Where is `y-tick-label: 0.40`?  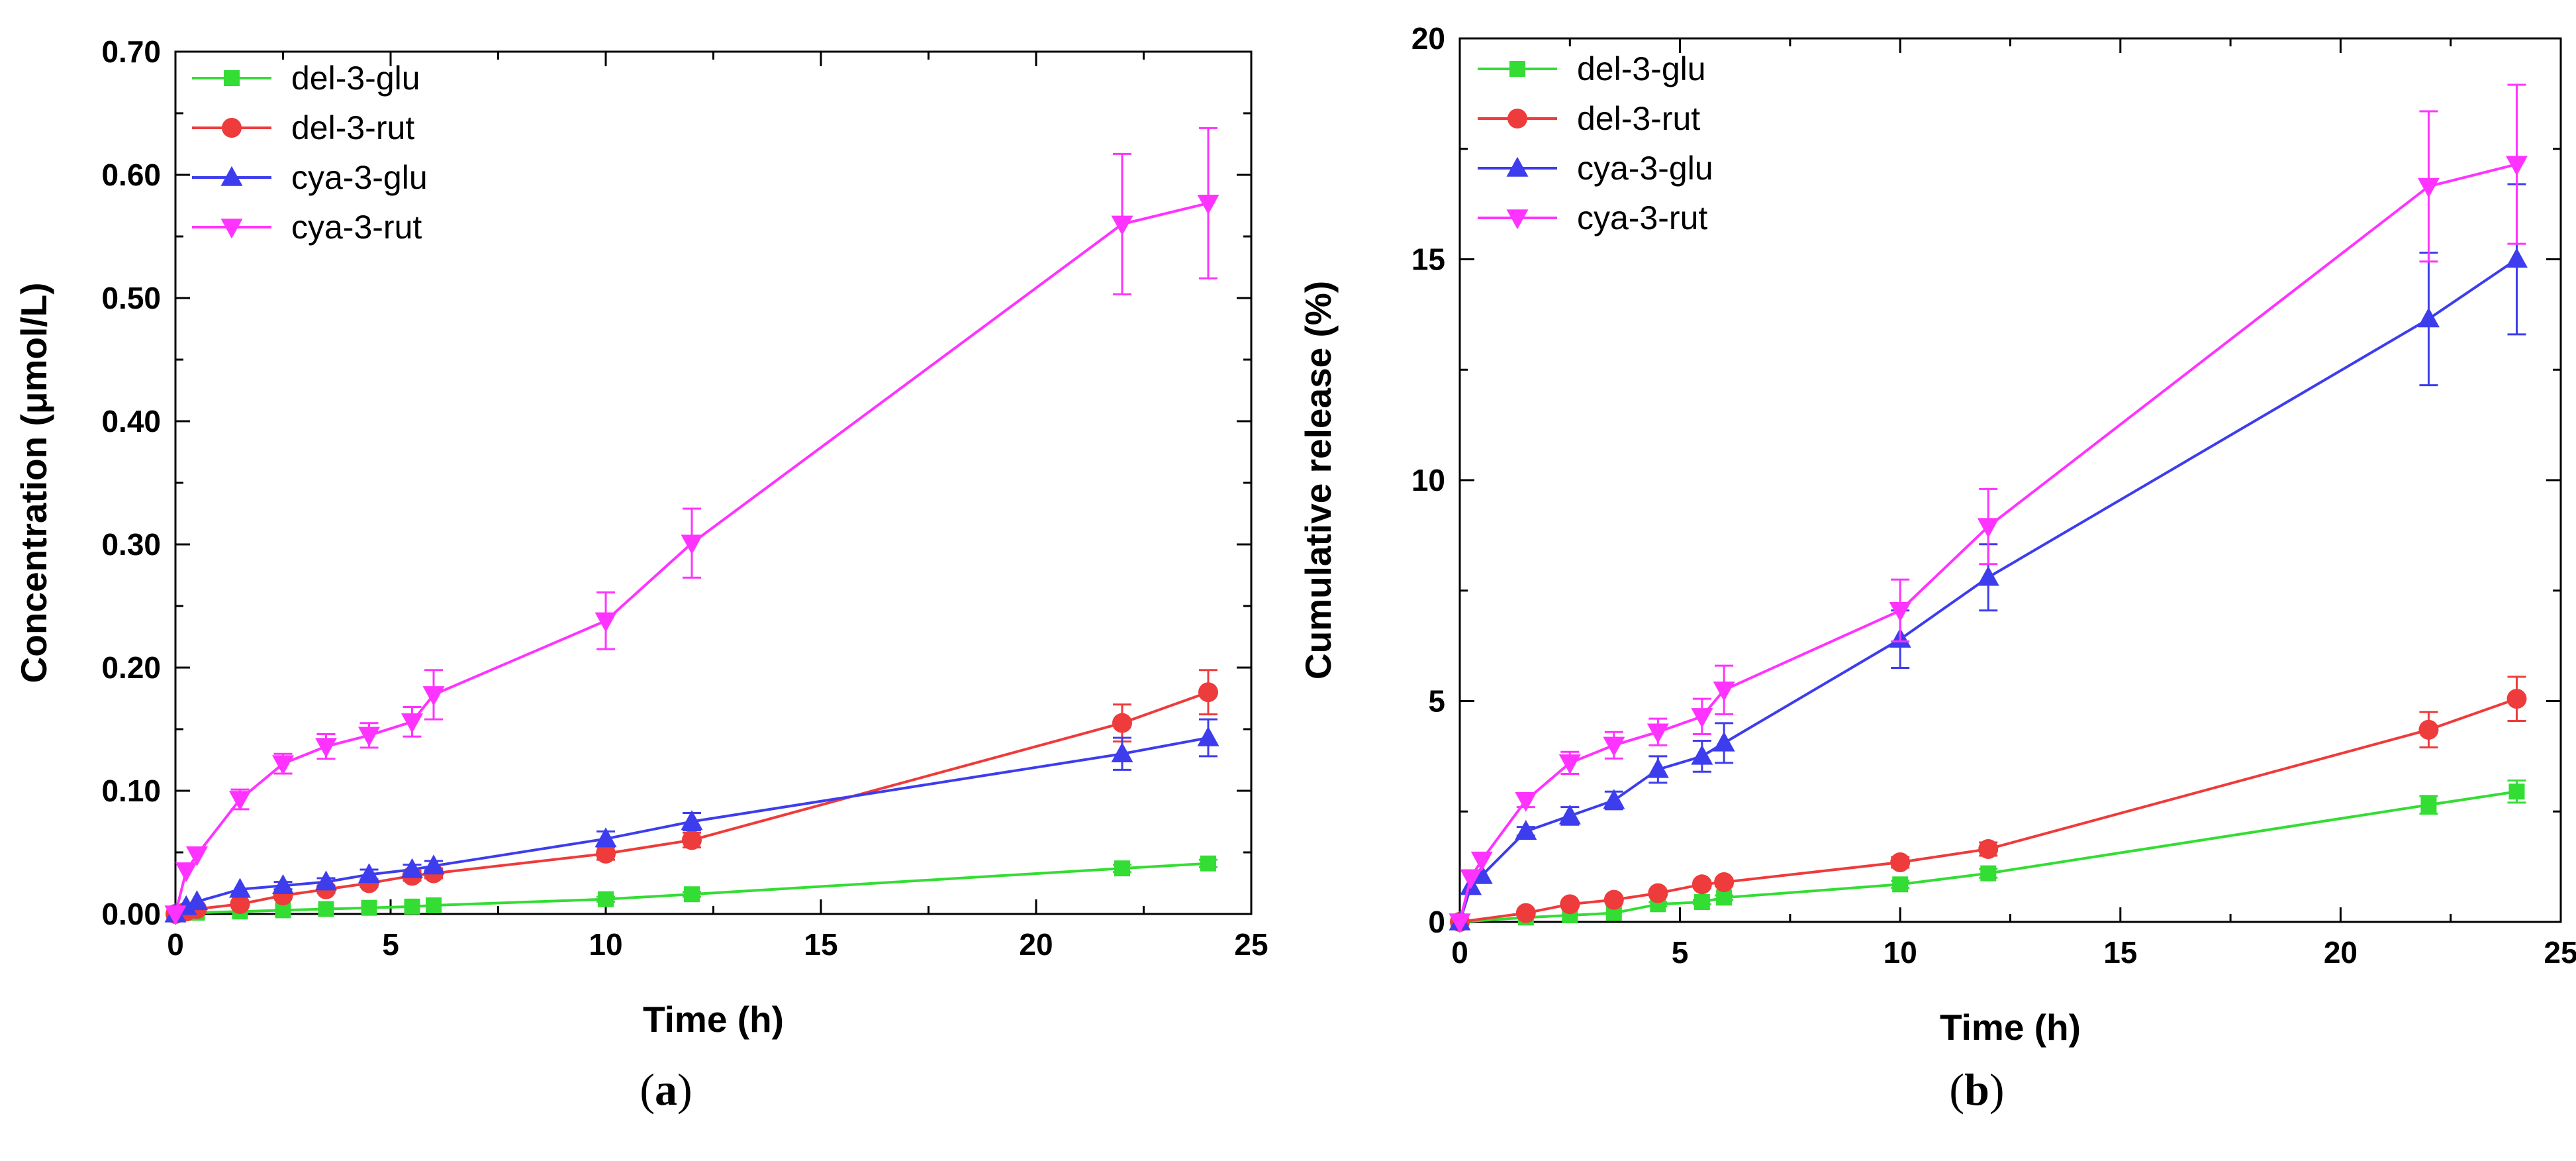
y-tick-label: 0.40 is located at coordinates (131, 421).